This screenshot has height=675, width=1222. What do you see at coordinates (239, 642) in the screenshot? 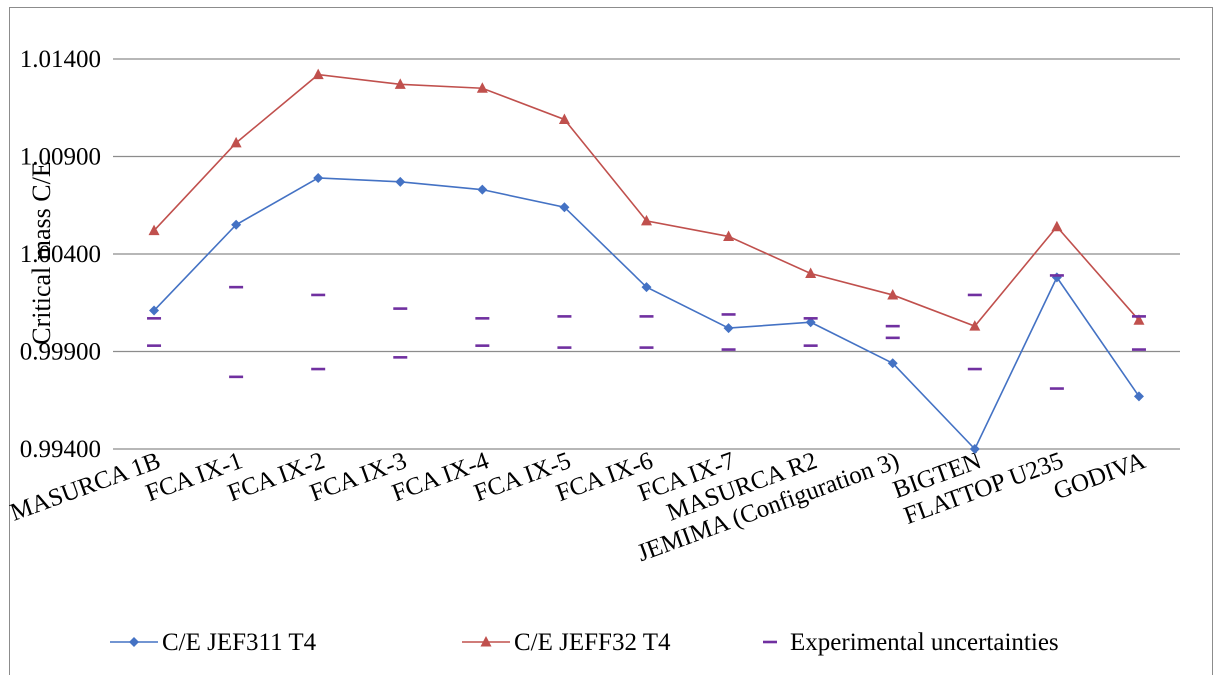
I see `legend-label: C/E JEF311 T4` at bounding box center [239, 642].